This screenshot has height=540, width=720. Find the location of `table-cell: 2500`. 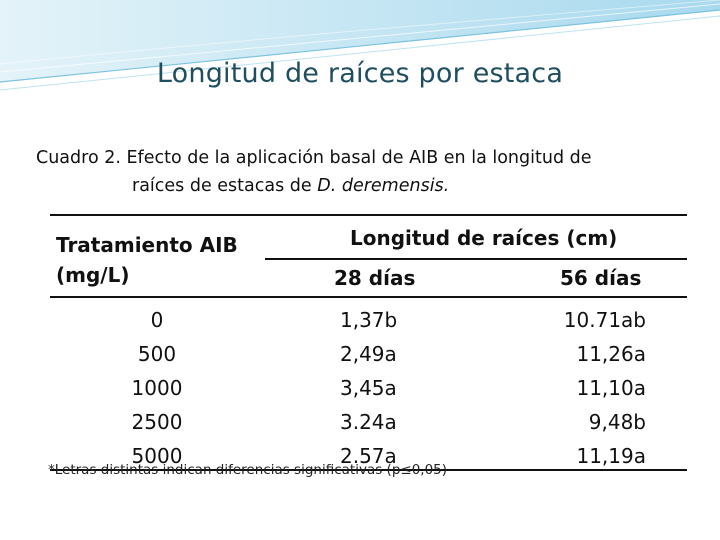

table-cell: 2500 is located at coordinates (157, 422).